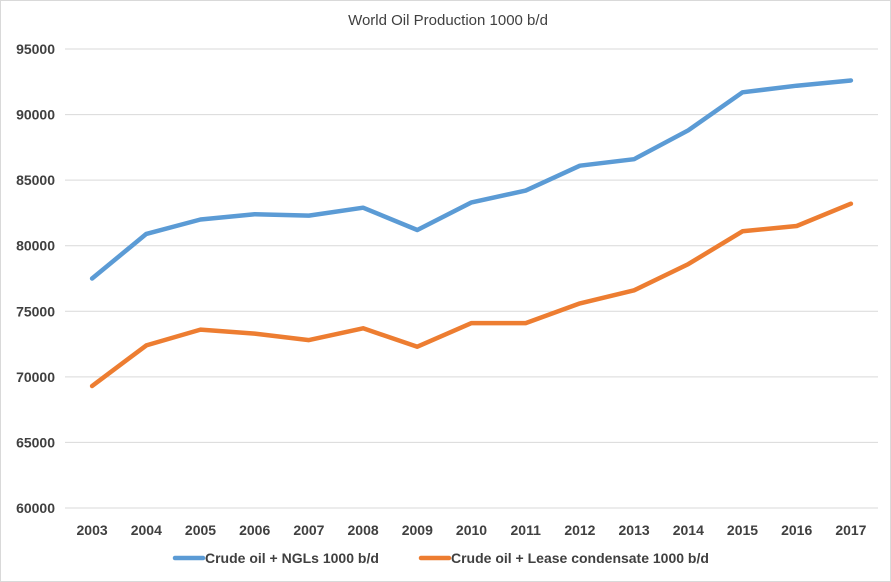  Describe the element at coordinates (92, 530) in the screenshot. I see `x-tick-label: 2003` at that location.